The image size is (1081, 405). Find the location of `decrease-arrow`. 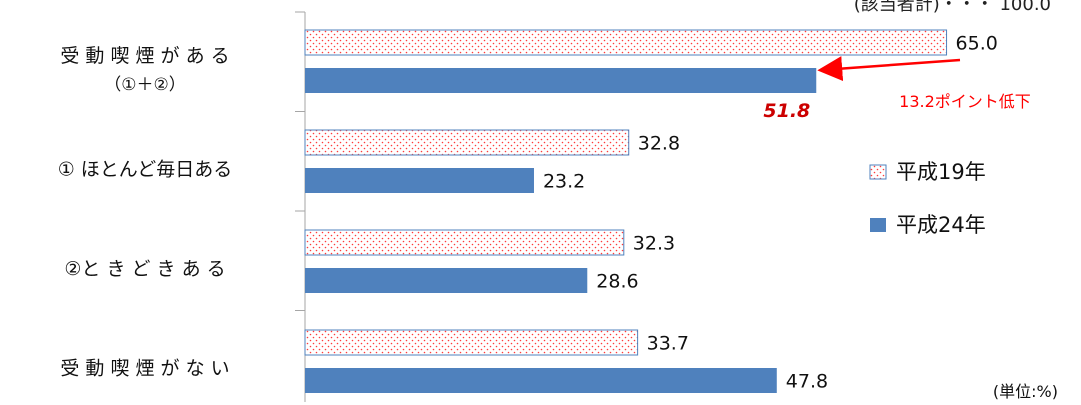

decrease-arrow is located at coordinates (889, 69).